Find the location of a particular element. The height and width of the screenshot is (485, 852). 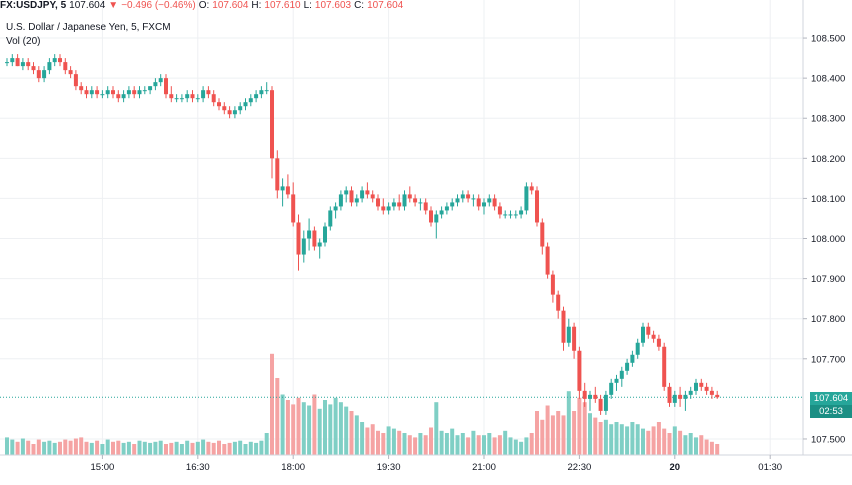

time-tick-label: 20 is located at coordinates (675, 467).